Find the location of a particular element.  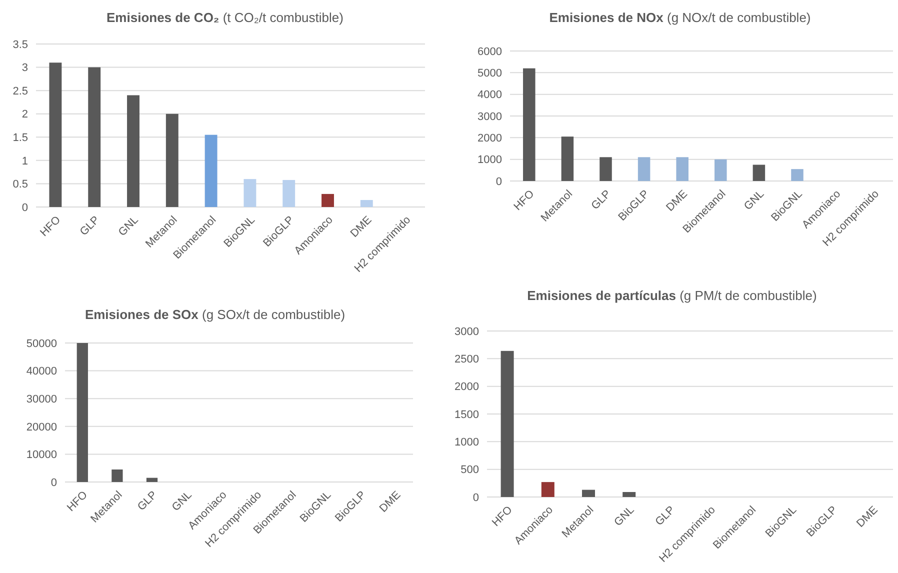

y-tick-label: 40000 is located at coordinates (41, 372).